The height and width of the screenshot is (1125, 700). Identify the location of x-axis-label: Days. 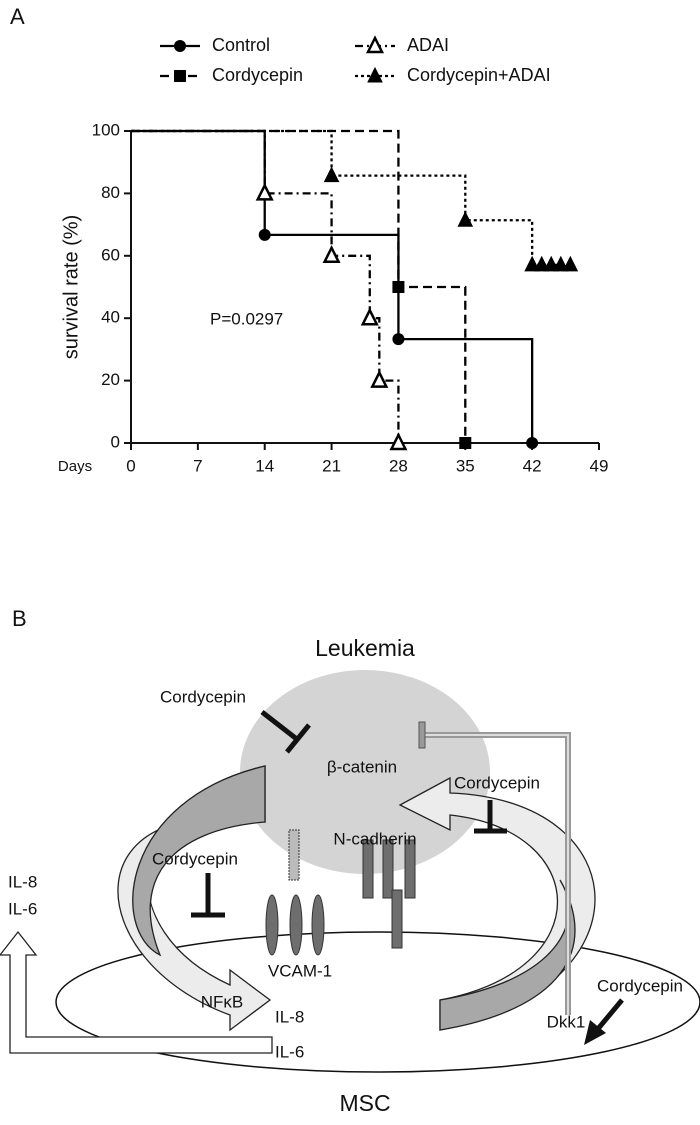
(75, 466).